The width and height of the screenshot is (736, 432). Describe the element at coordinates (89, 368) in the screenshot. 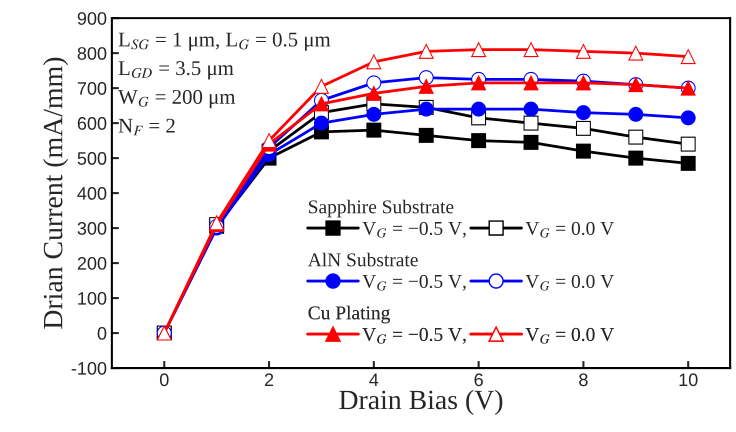

I see `y-tick-label: -100` at that location.